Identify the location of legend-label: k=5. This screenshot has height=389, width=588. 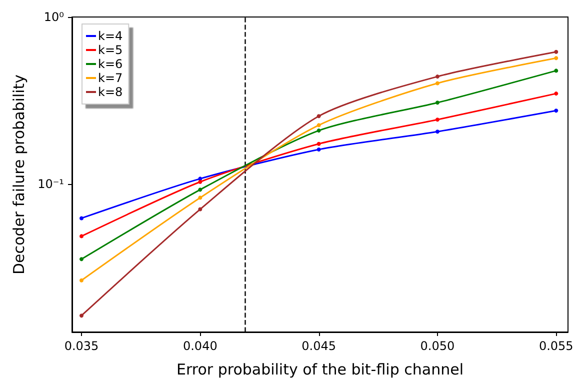
(110, 50).